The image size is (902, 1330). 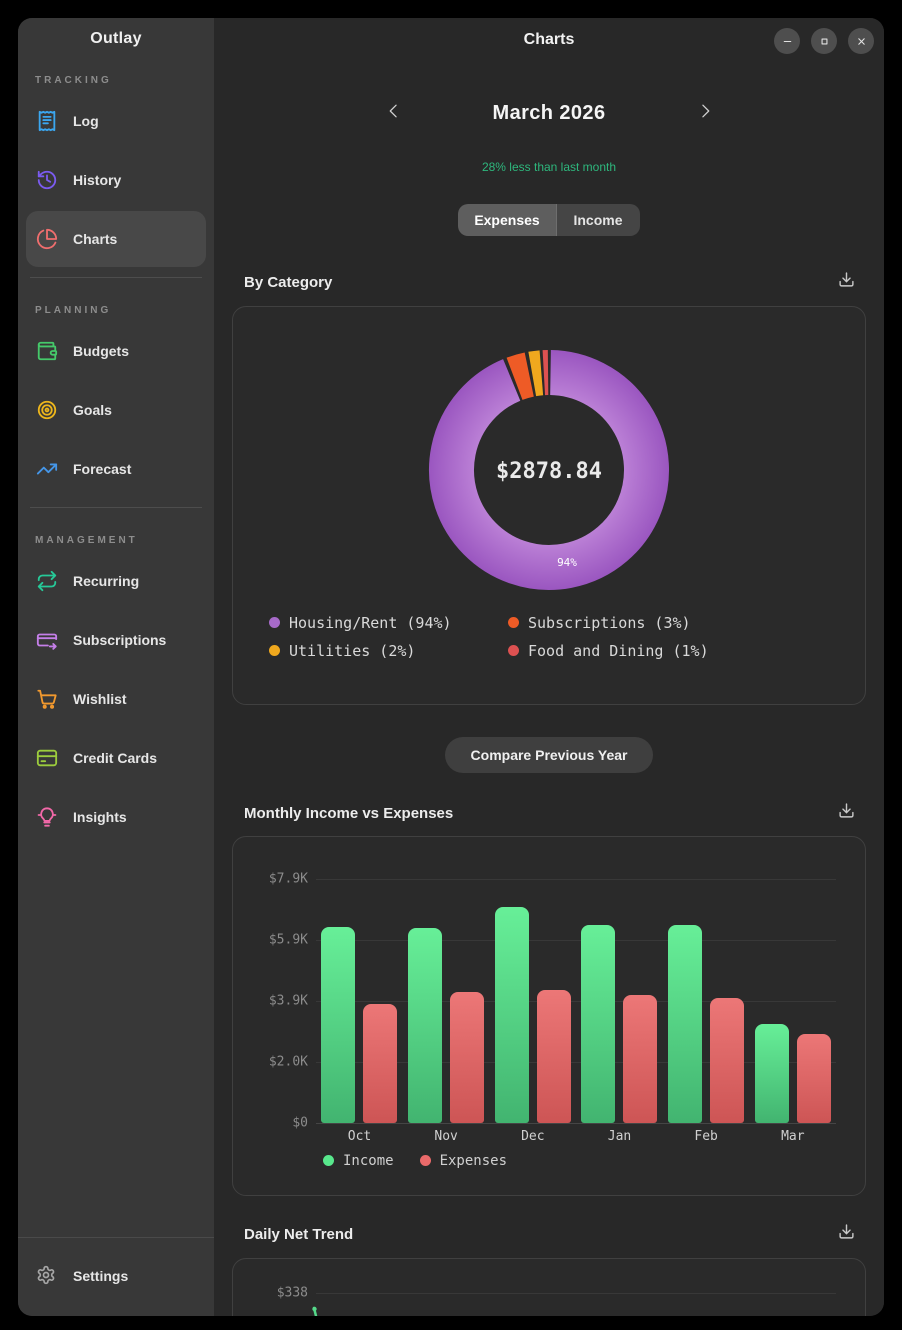 I want to click on bar-legend-item-expenses: Expenses, so click(x=463, y=1160).